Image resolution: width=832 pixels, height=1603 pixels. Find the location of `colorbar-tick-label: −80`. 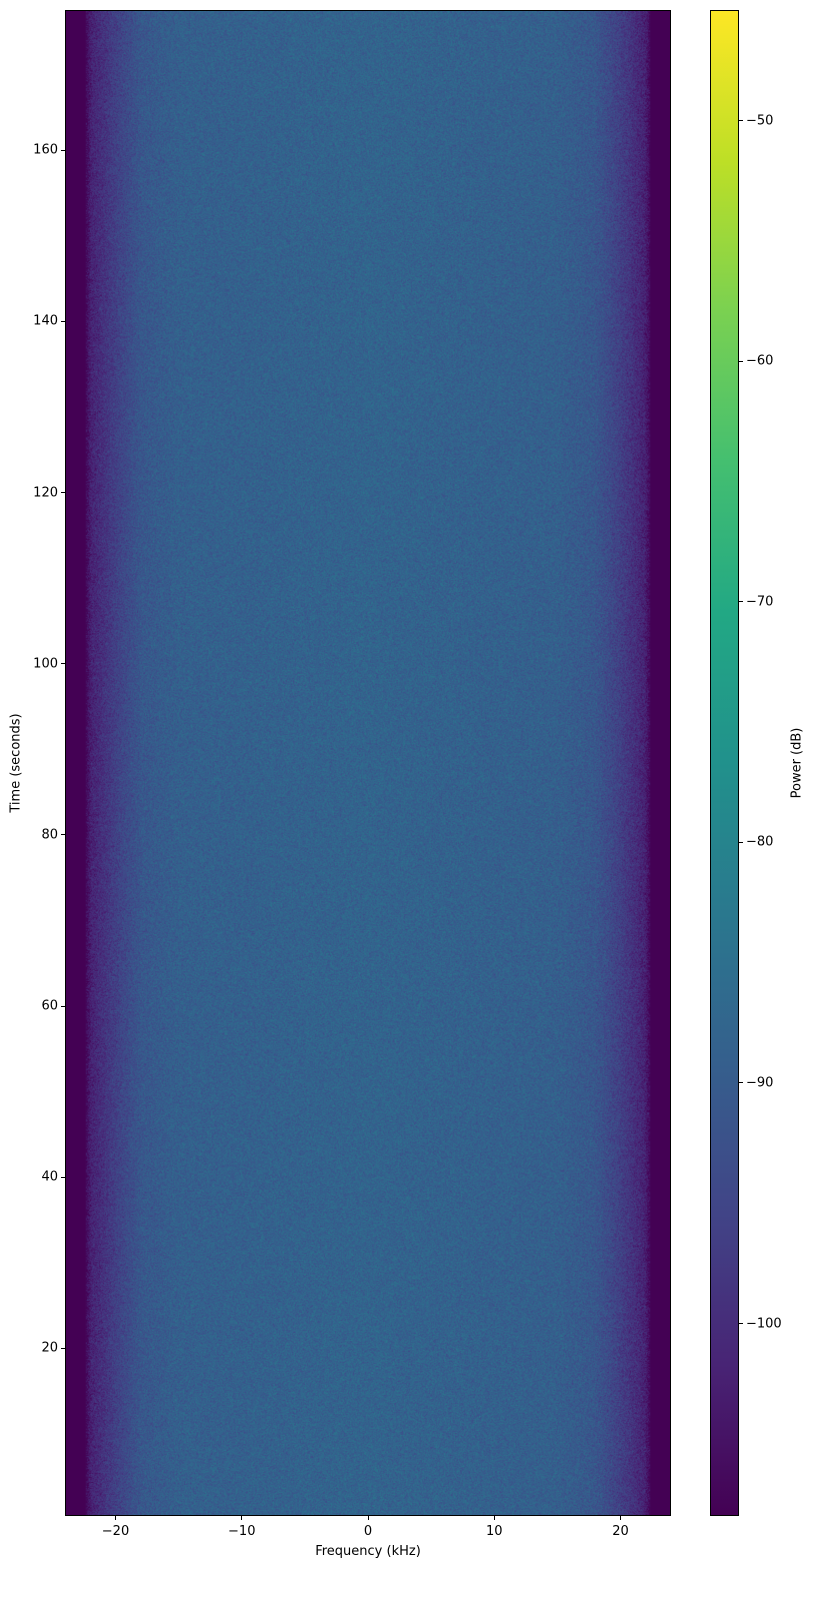

colorbar-tick-label: −80 is located at coordinates (759, 842).